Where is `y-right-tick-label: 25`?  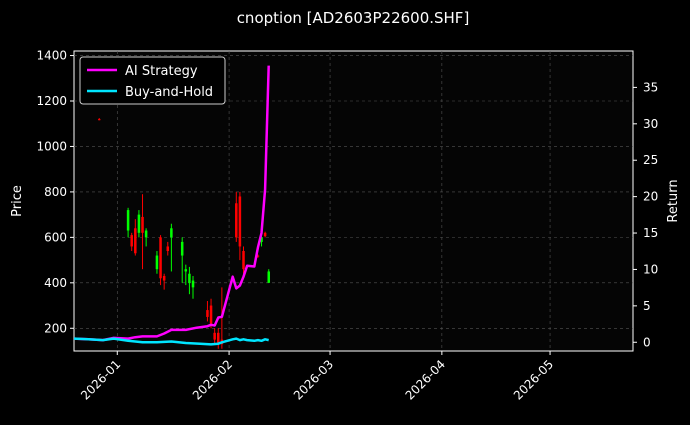 y-right-tick-label: 25 is located at coordinates (650, 160).